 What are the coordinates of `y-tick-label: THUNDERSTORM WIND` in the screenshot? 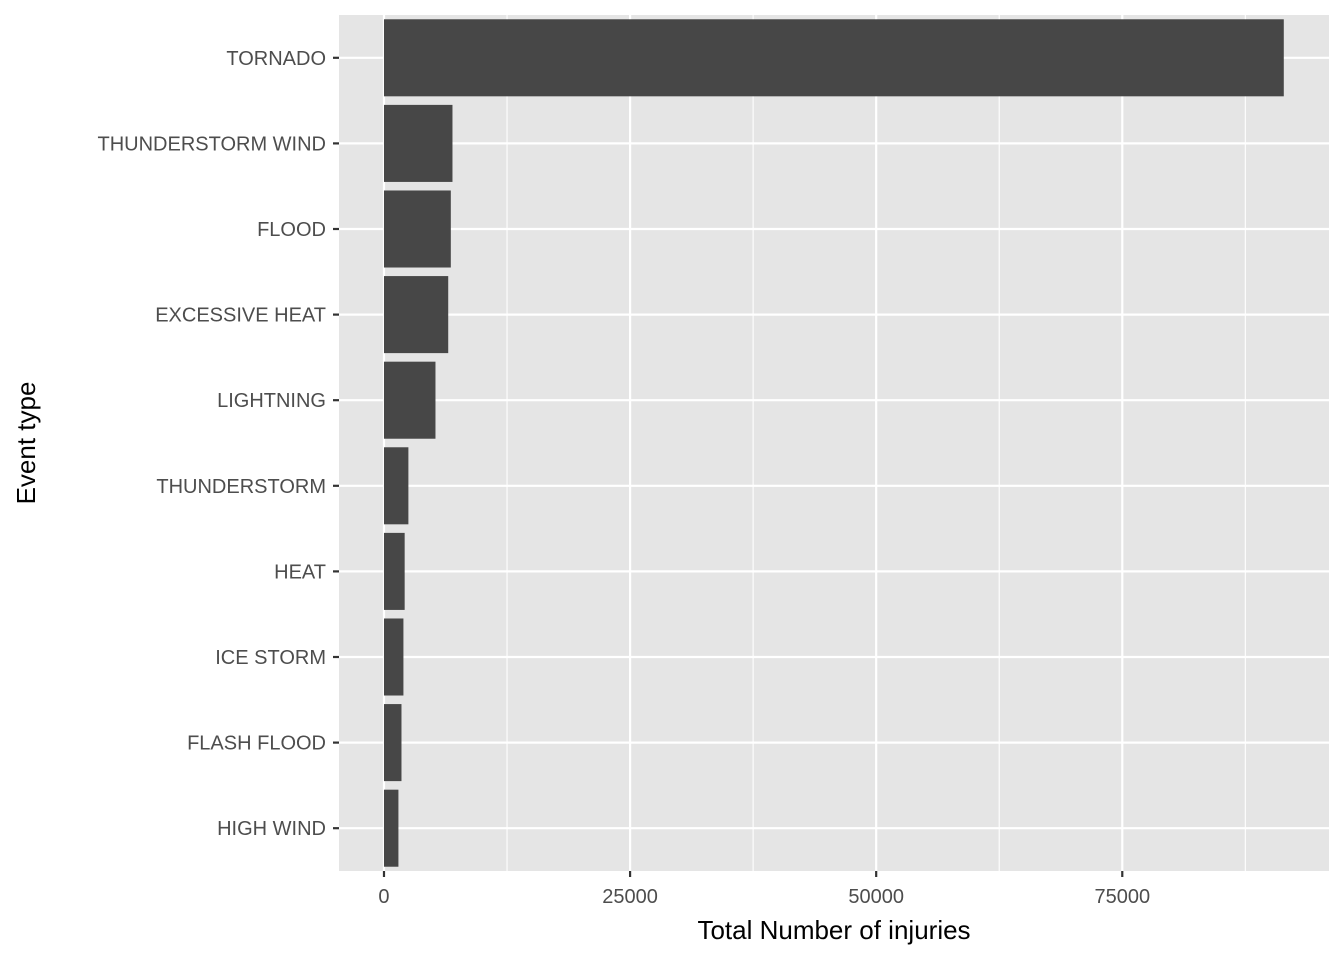 It's located at (211, 144).